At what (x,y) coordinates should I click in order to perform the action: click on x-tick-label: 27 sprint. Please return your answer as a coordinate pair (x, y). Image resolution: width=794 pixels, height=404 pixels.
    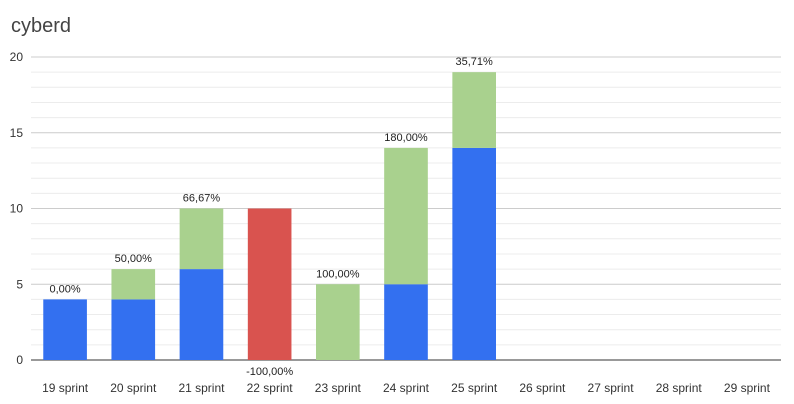
    Looking at the image, I should click on (611, 388).